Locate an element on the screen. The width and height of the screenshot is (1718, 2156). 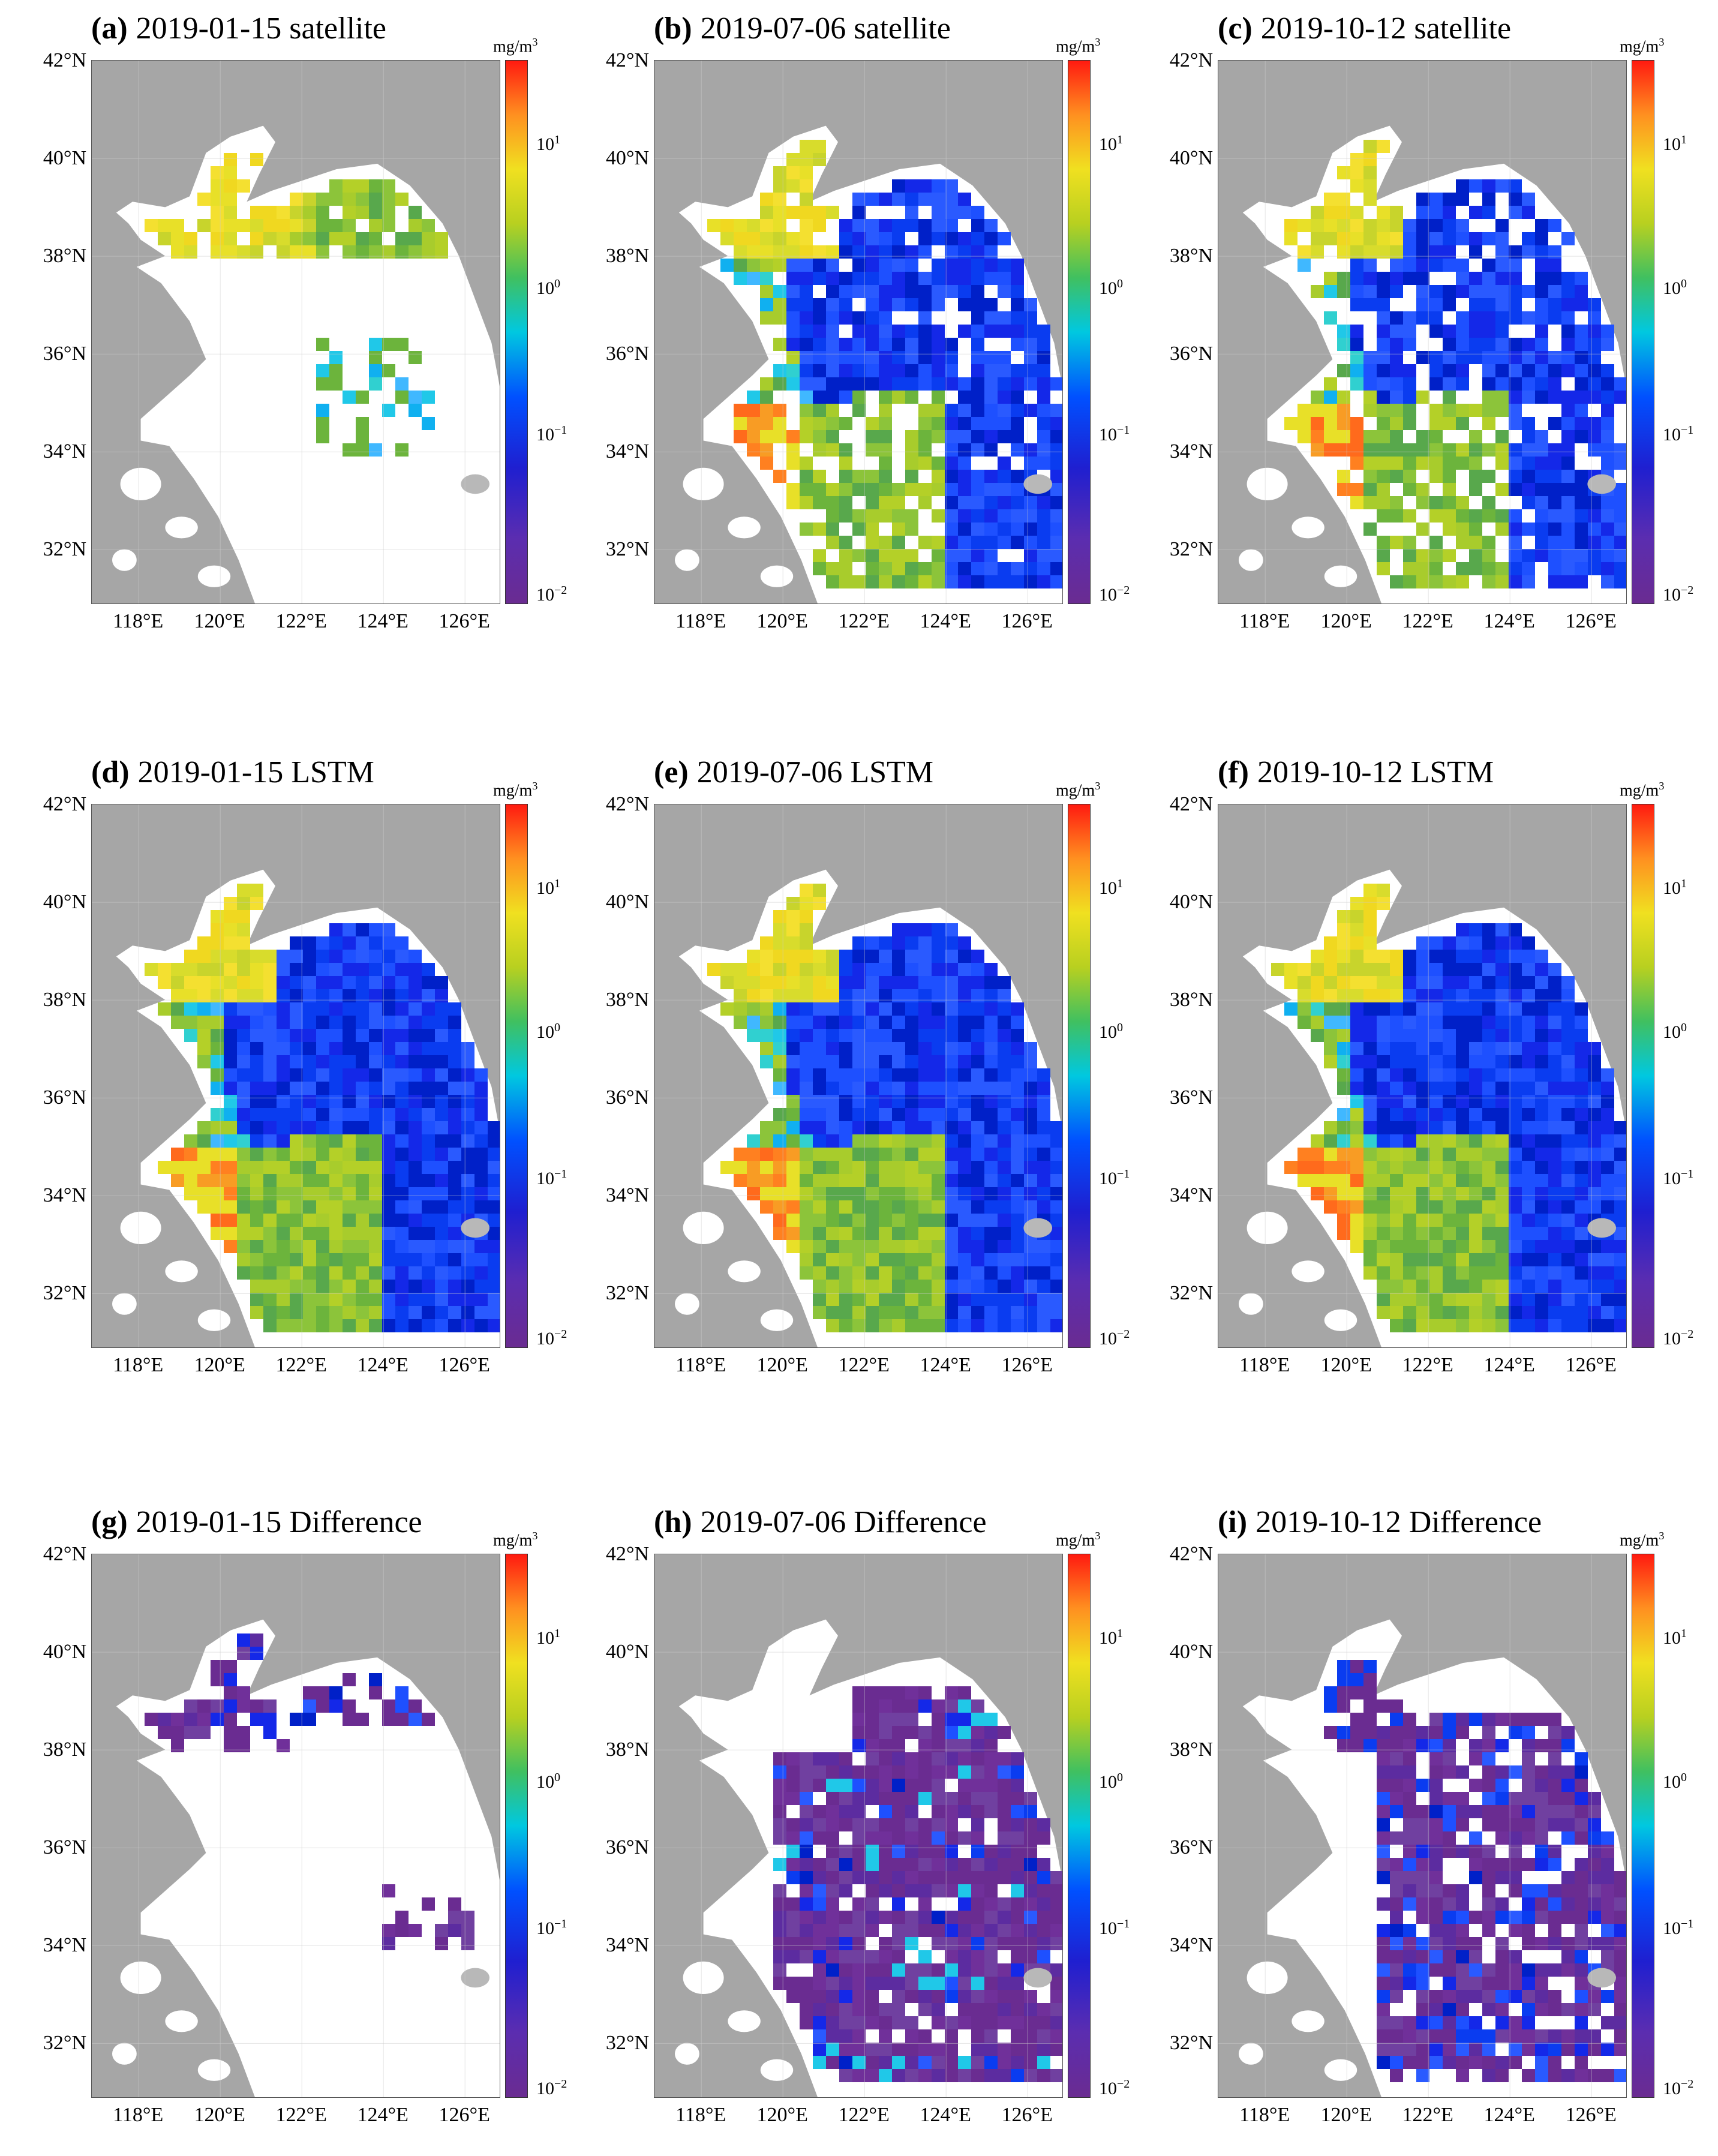
lat-tick-label: 38°N is located at coordinates (1191, 256).